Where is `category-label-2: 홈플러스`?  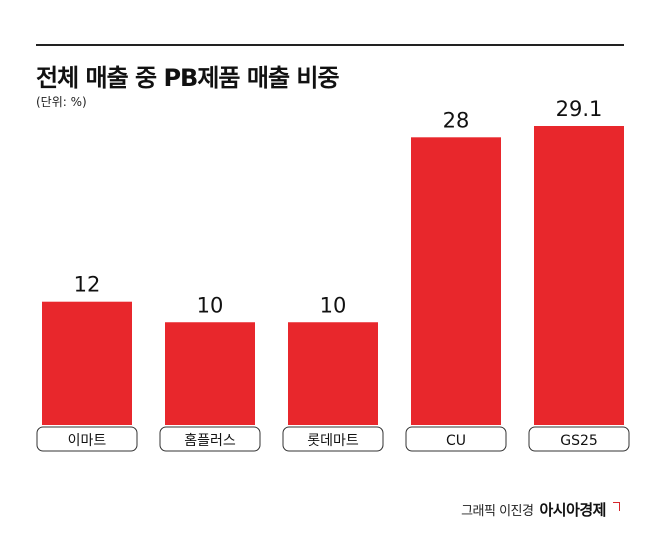
category-label-2: 홈플러스 is located at coordinates (210, 441).